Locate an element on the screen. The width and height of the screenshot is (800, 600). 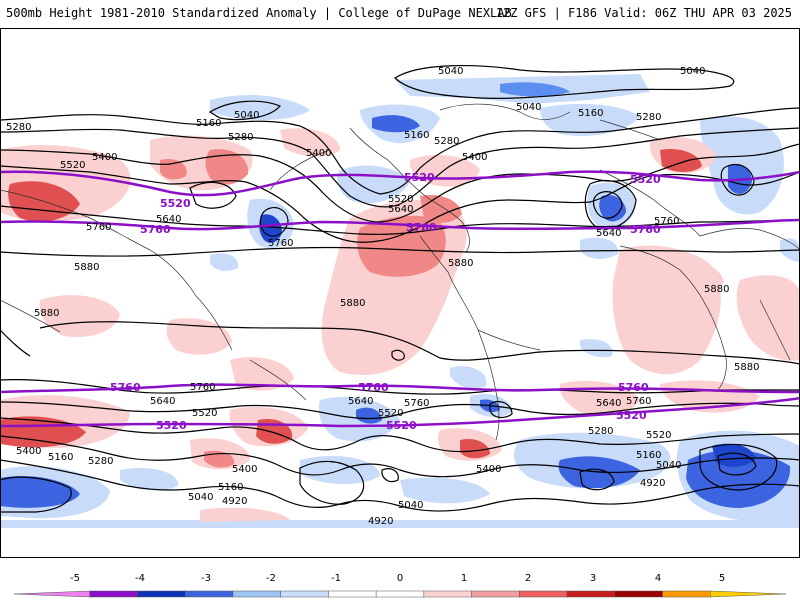
colorbar-segments is located at coordinates (400, 594).